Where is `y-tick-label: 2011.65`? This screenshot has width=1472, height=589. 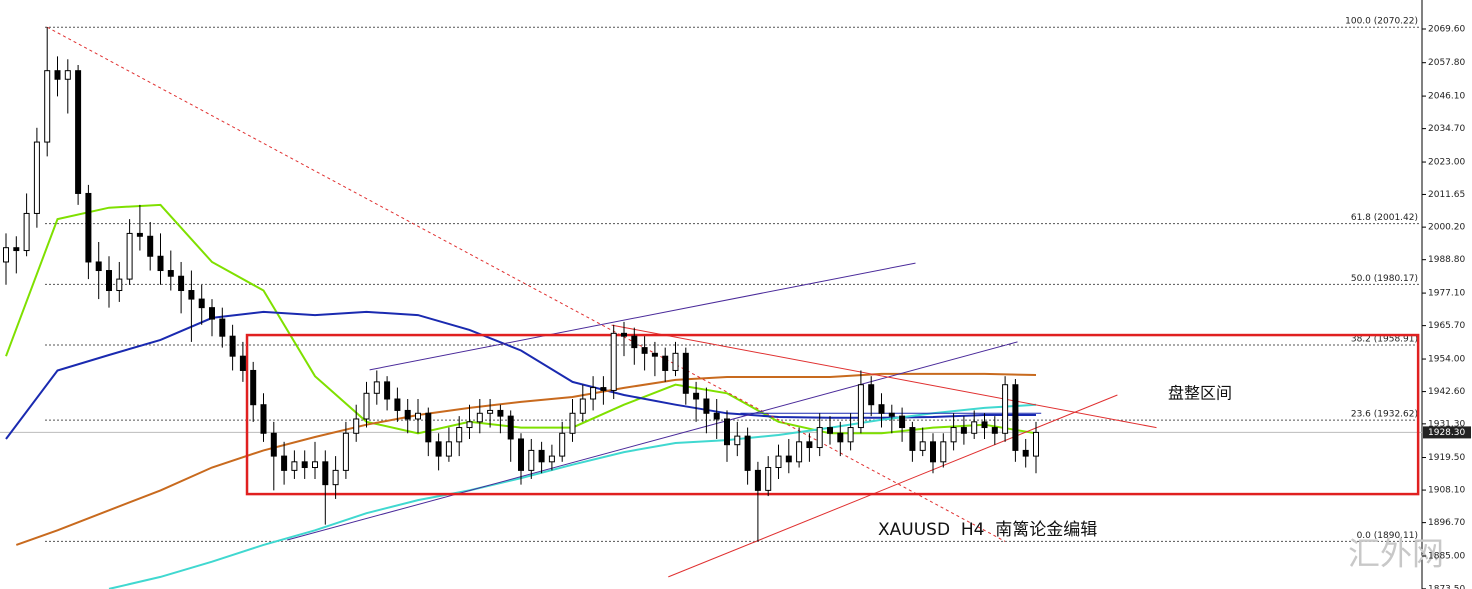 y-tick-label: 2011.65 is located at coordinates (1446, 195).